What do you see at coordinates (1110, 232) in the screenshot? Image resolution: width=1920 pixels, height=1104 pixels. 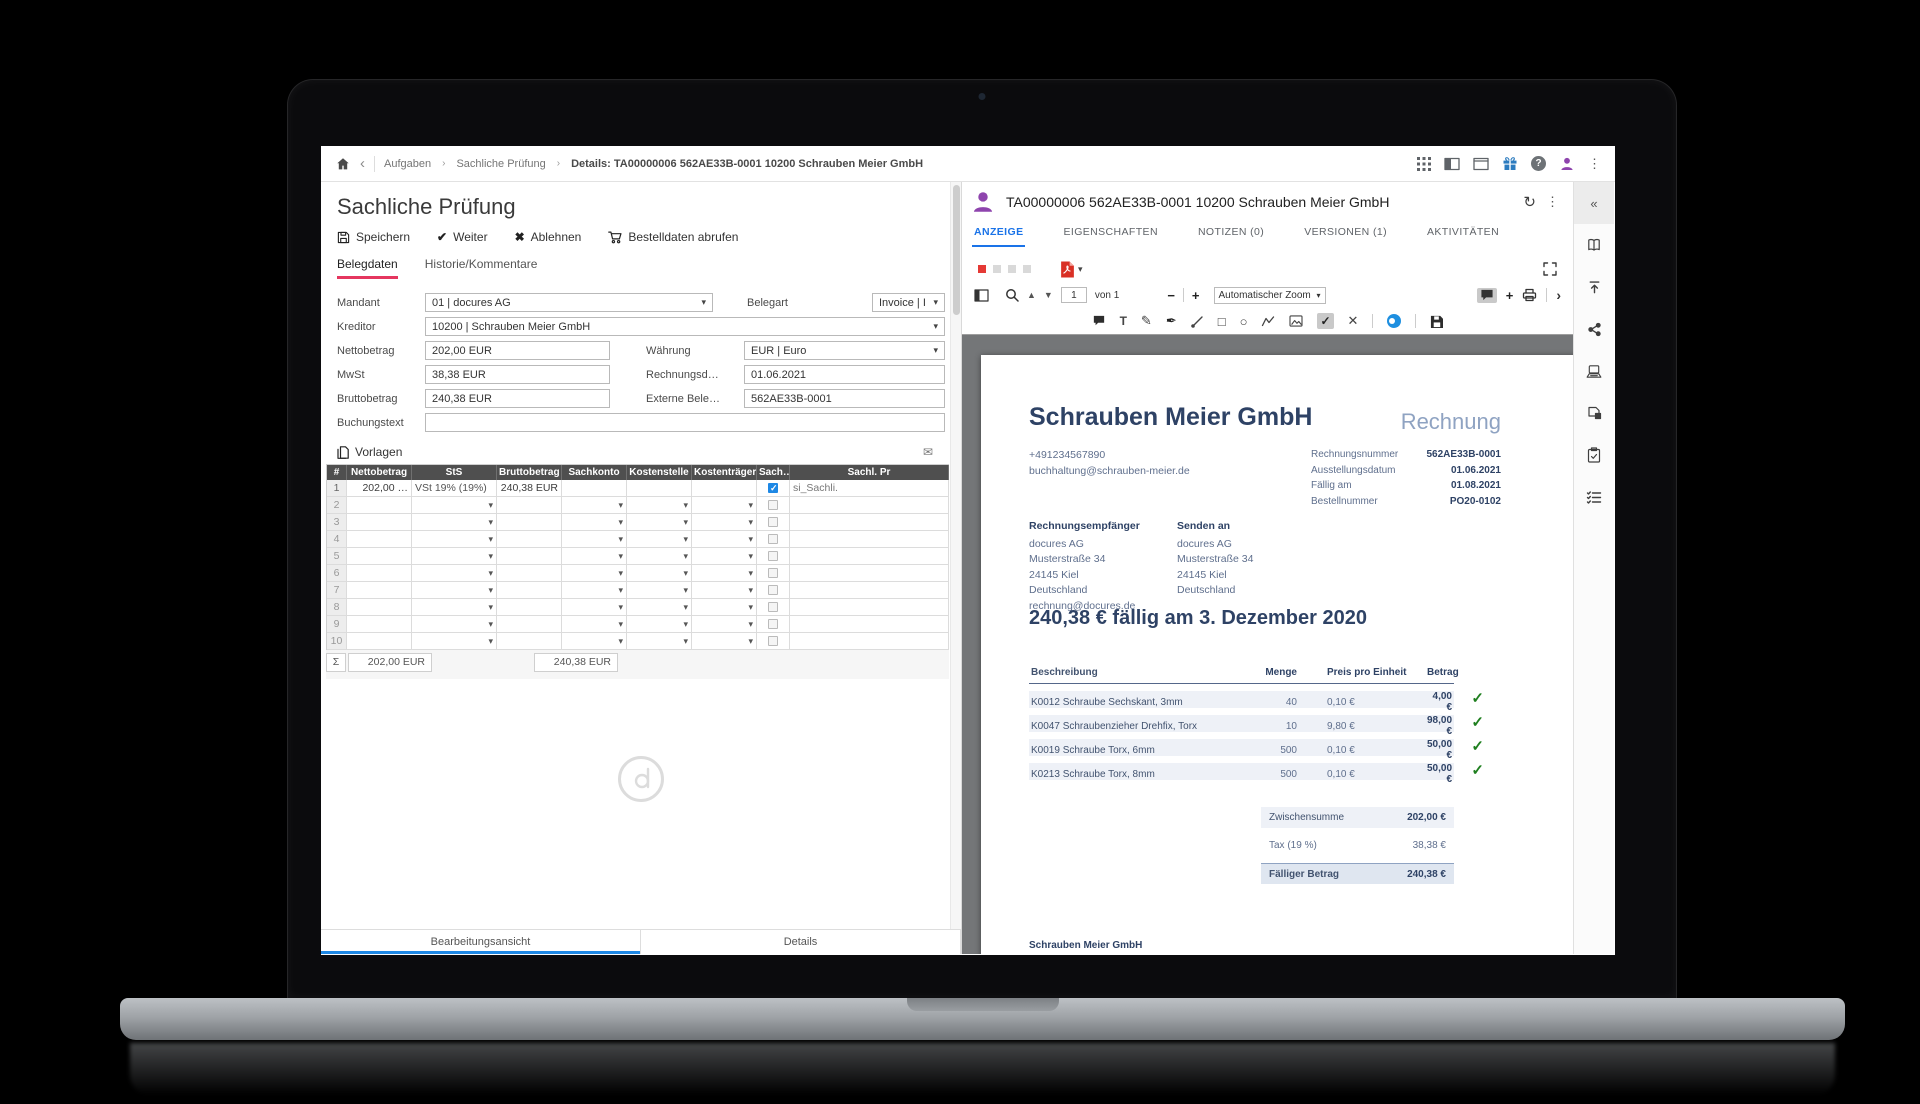 I see `tab-eigenschaften: EIGENSCHAFTEN` at bounding box center [1110, 232].